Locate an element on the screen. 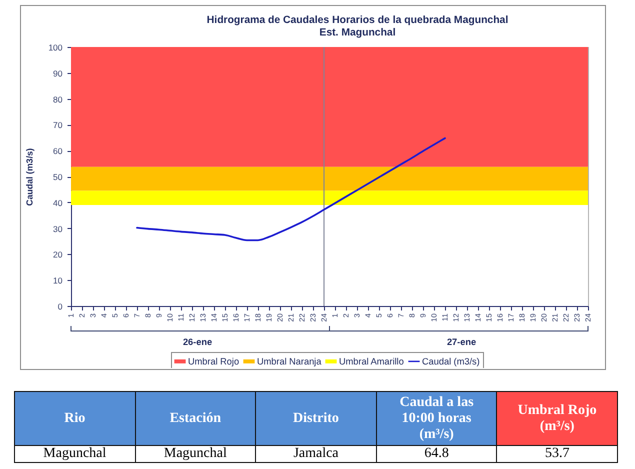 This screenshot has width=635, height=469. y-tick-label: 30 is located at coordinates (58, 229).